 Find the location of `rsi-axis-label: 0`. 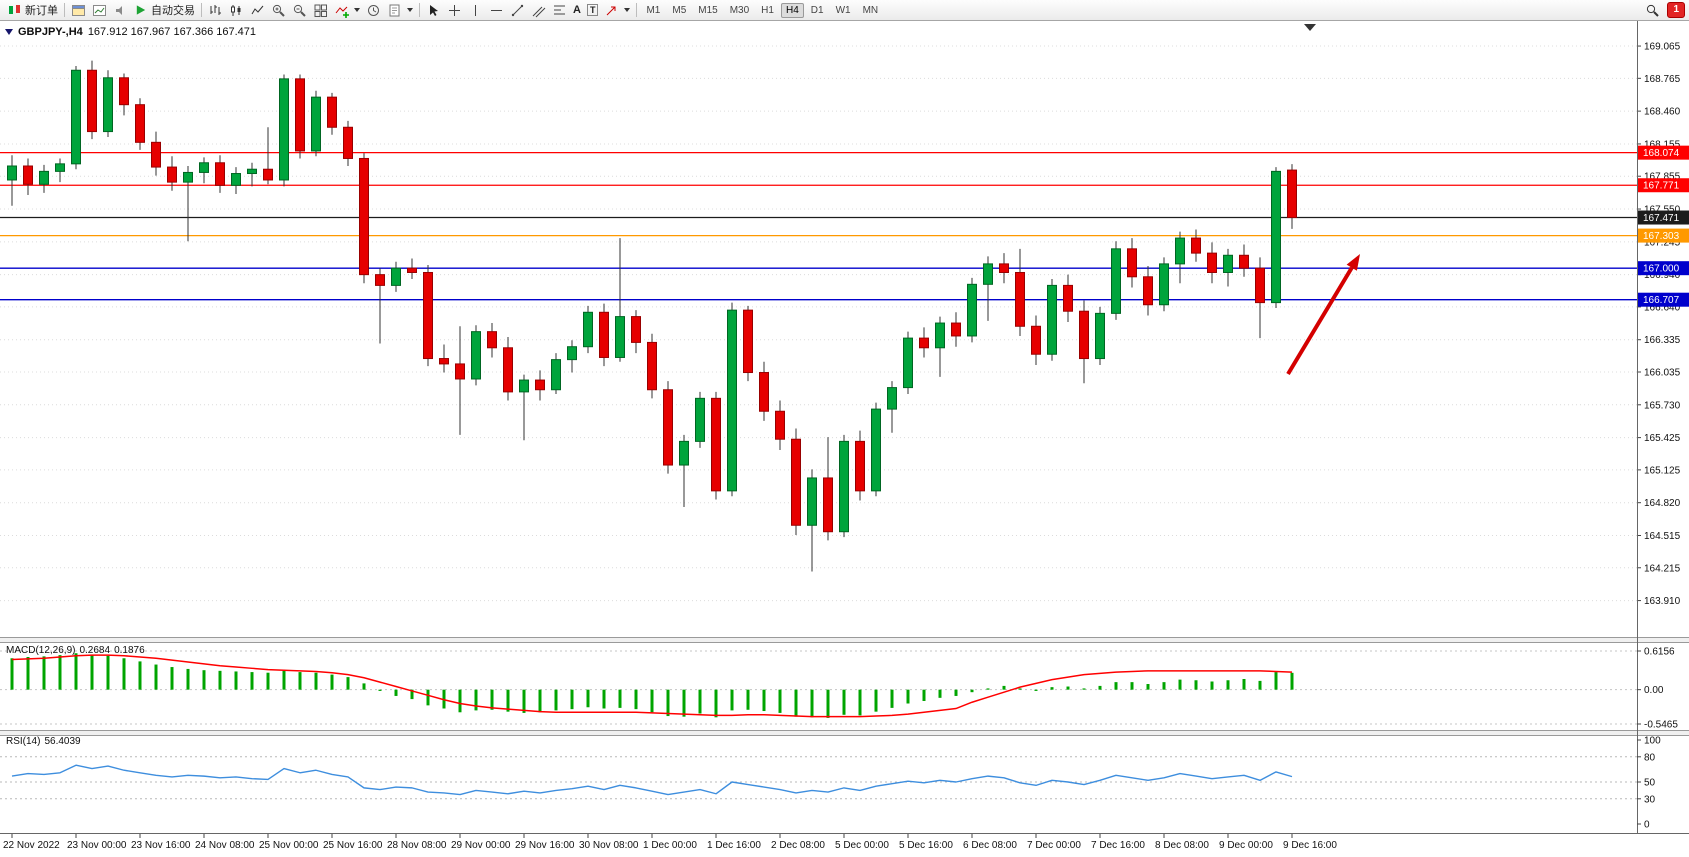

rsi-axis-label: 0 is located at coordinates (1647, 825).